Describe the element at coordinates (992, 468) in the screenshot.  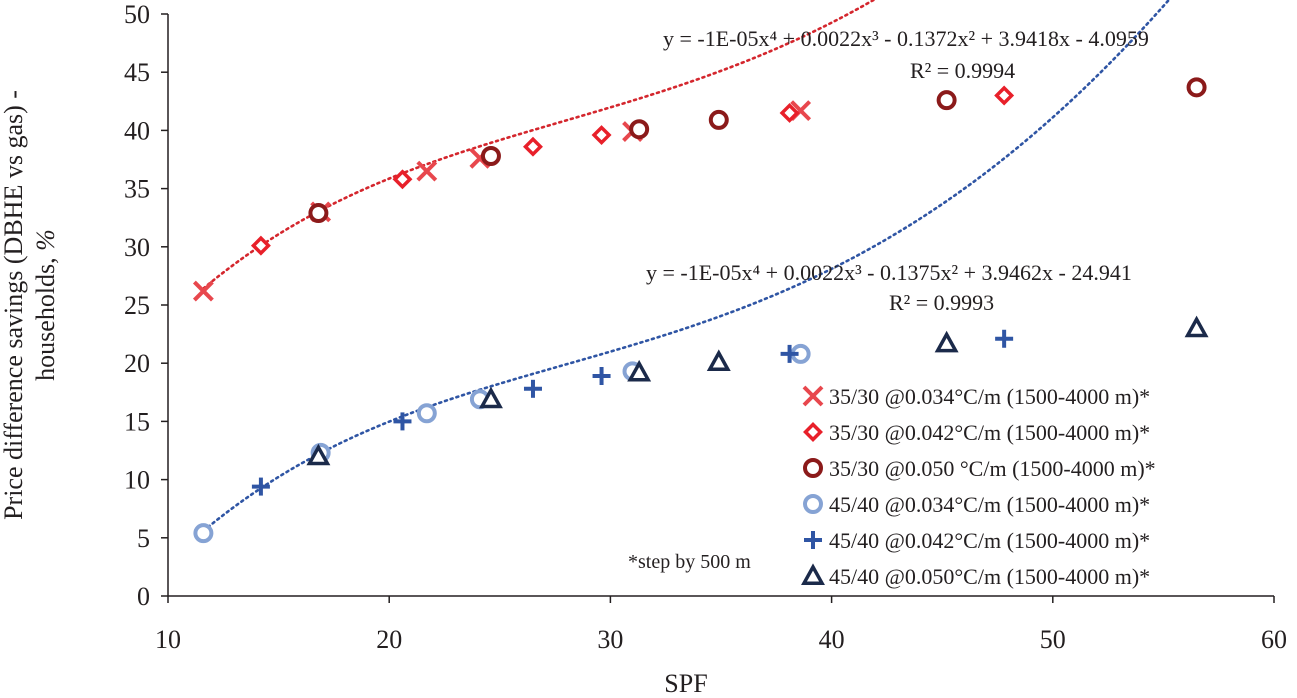
I see `legend-label: 35/30 @0.050 °C/m (1500-4000 m)*` at that location.